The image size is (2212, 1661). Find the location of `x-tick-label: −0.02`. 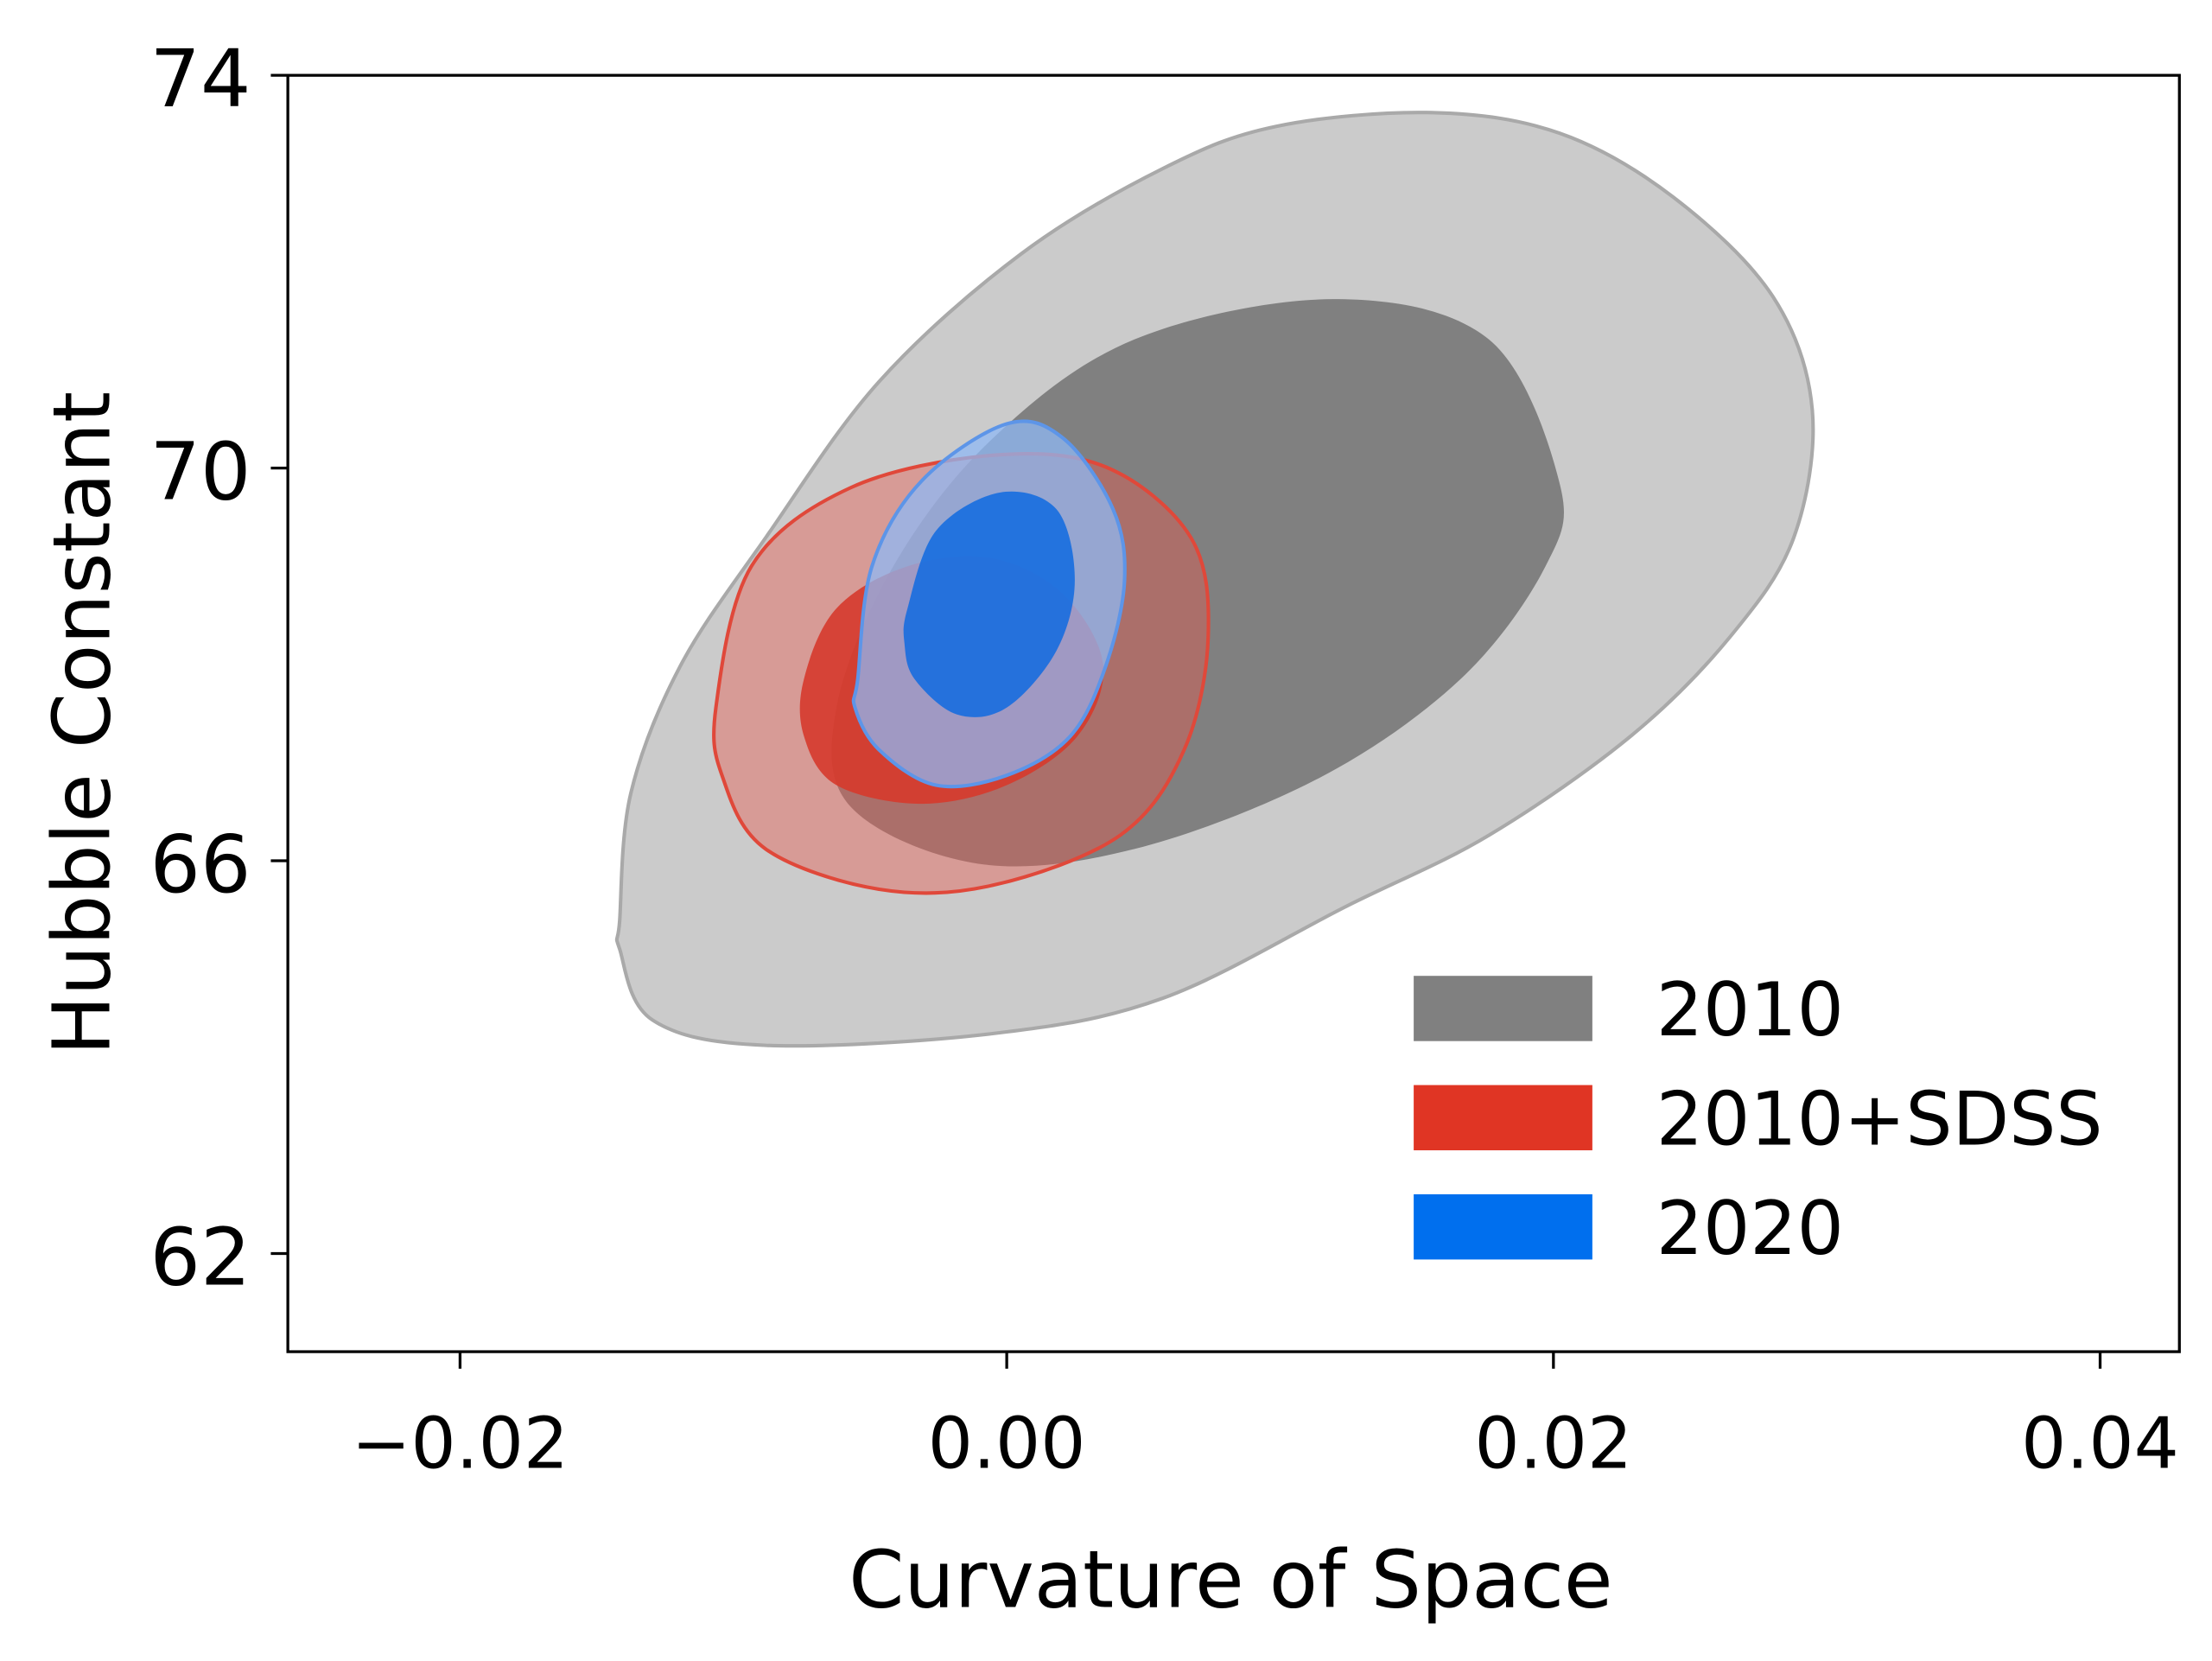

x-tick-label: −0.02 is located at coordinates (460, 1444).